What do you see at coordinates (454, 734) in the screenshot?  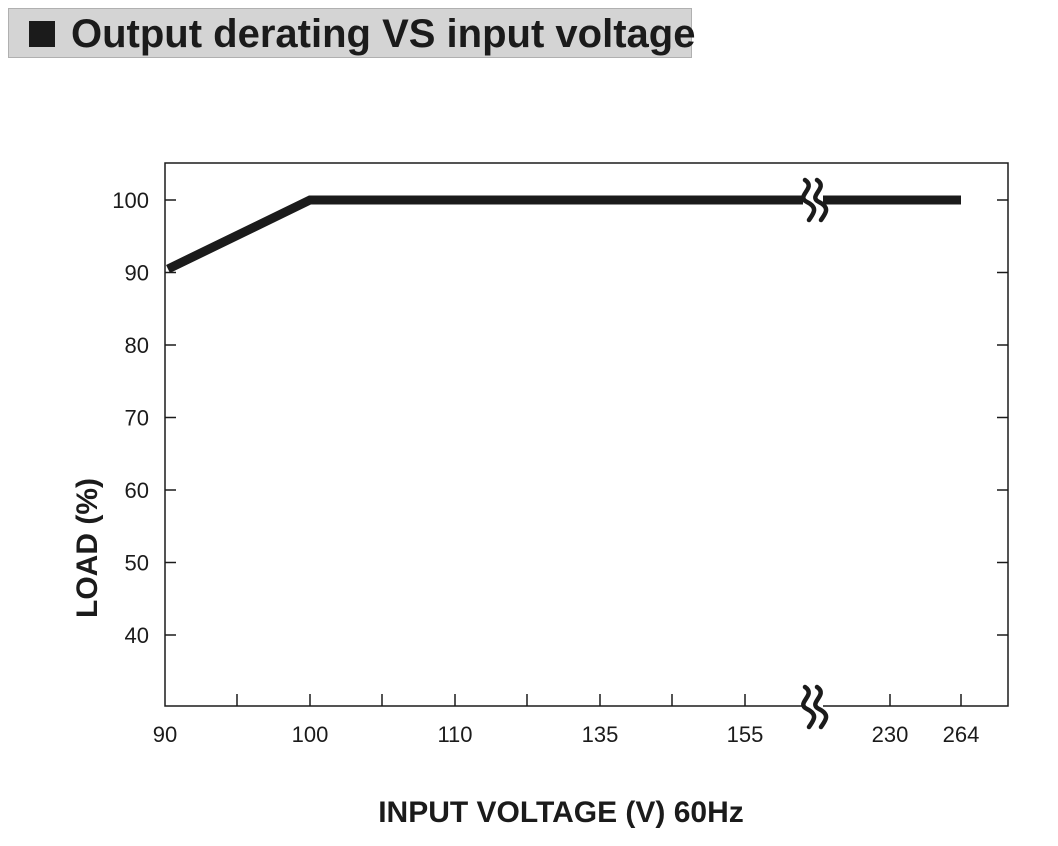 I see `x-tick-label-110: 110` at bounding box center [454, 734].